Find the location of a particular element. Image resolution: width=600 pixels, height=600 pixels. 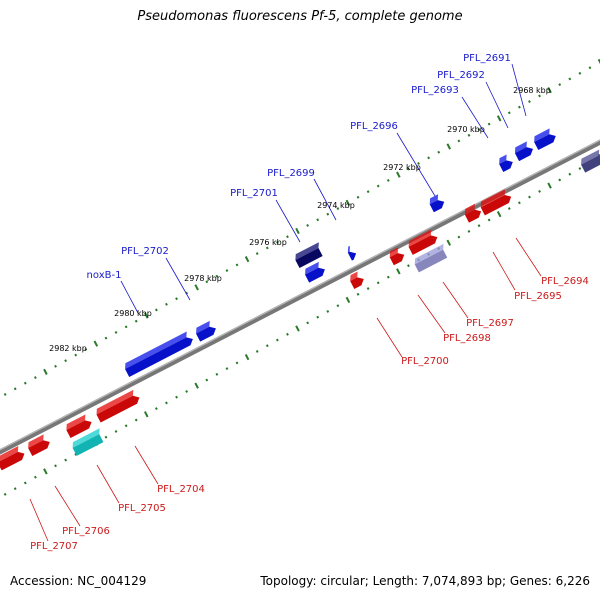

ruler-label: 2968 kbp is located at coordinates (532, 90).